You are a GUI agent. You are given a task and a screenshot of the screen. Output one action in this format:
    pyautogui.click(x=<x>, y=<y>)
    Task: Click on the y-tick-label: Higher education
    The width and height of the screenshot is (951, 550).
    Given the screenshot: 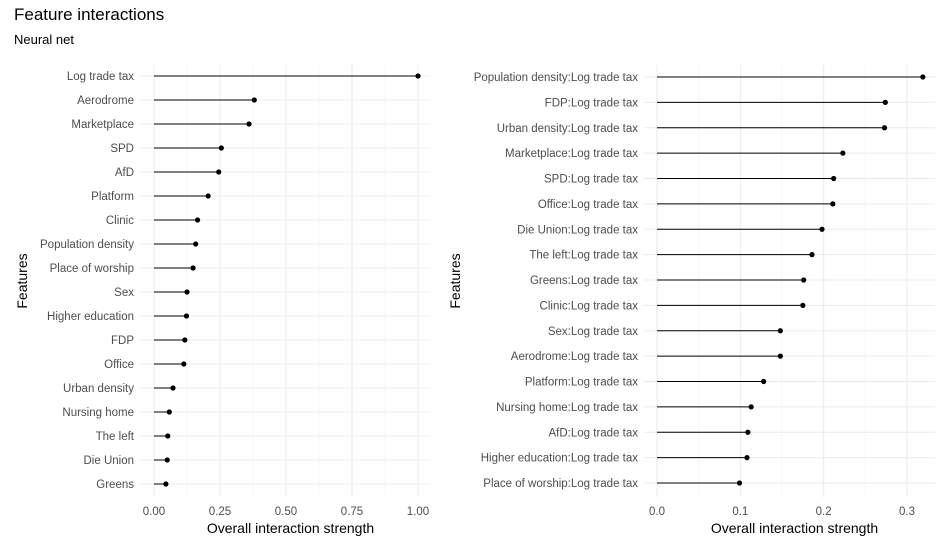 What is the action you would take?
    pyautogui.click(x=90, y=317)
    